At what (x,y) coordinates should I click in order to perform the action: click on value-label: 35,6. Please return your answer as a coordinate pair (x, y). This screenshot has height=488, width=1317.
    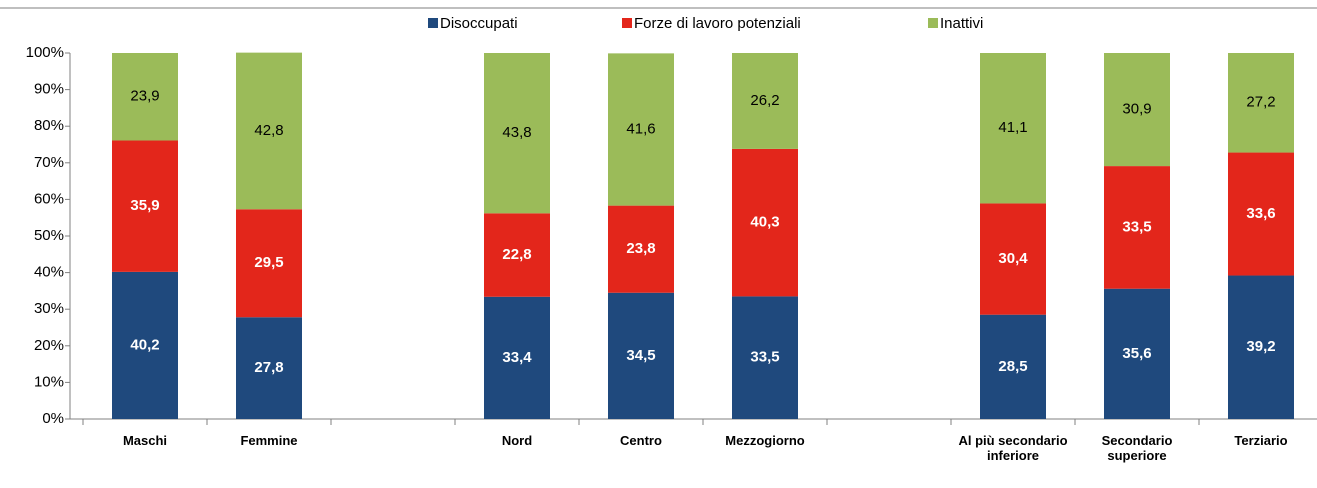
    Looking at the image, I should click on (1136, 353).